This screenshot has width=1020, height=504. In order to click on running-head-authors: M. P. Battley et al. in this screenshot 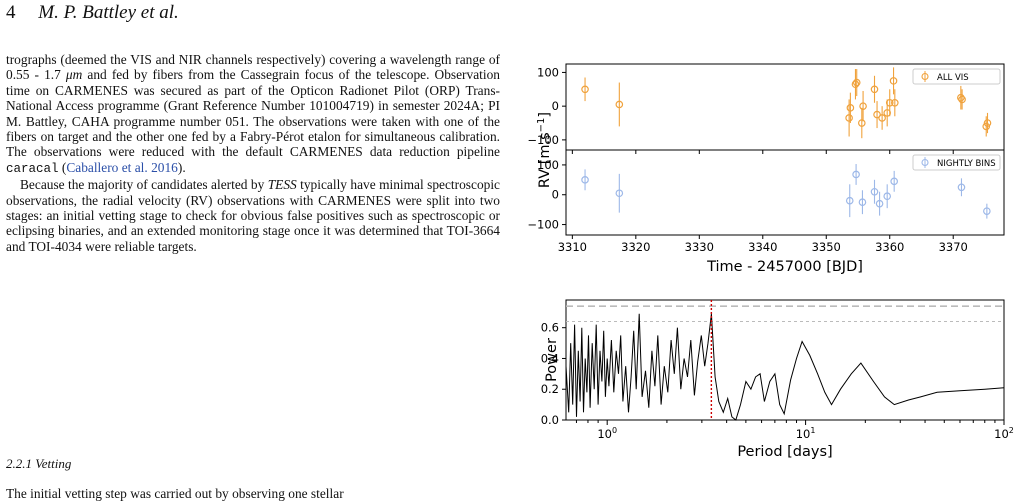, I will do `click(108, 12)`.